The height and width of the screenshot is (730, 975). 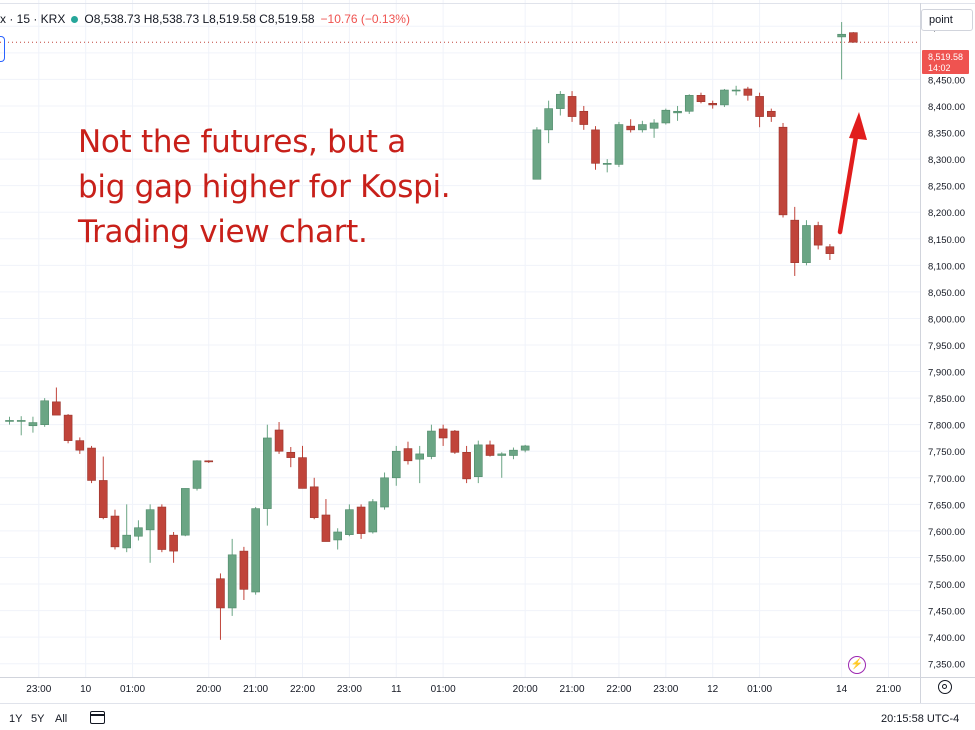 What do you see at coordinates (61, 719) in the screenshot?
I see `range-all-button: All` at bounding box center [61, 719].